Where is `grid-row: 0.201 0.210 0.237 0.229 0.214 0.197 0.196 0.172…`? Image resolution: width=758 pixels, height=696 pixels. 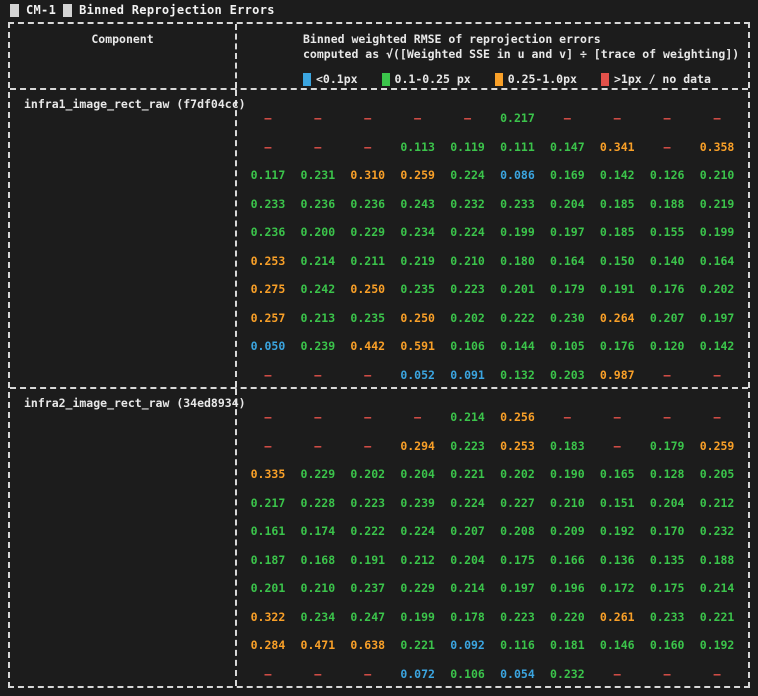
grid-row: 0.201 0.210 0.237 0.229 0.214 0.197 0.196 0.172… is located at coordinates (492, 588).